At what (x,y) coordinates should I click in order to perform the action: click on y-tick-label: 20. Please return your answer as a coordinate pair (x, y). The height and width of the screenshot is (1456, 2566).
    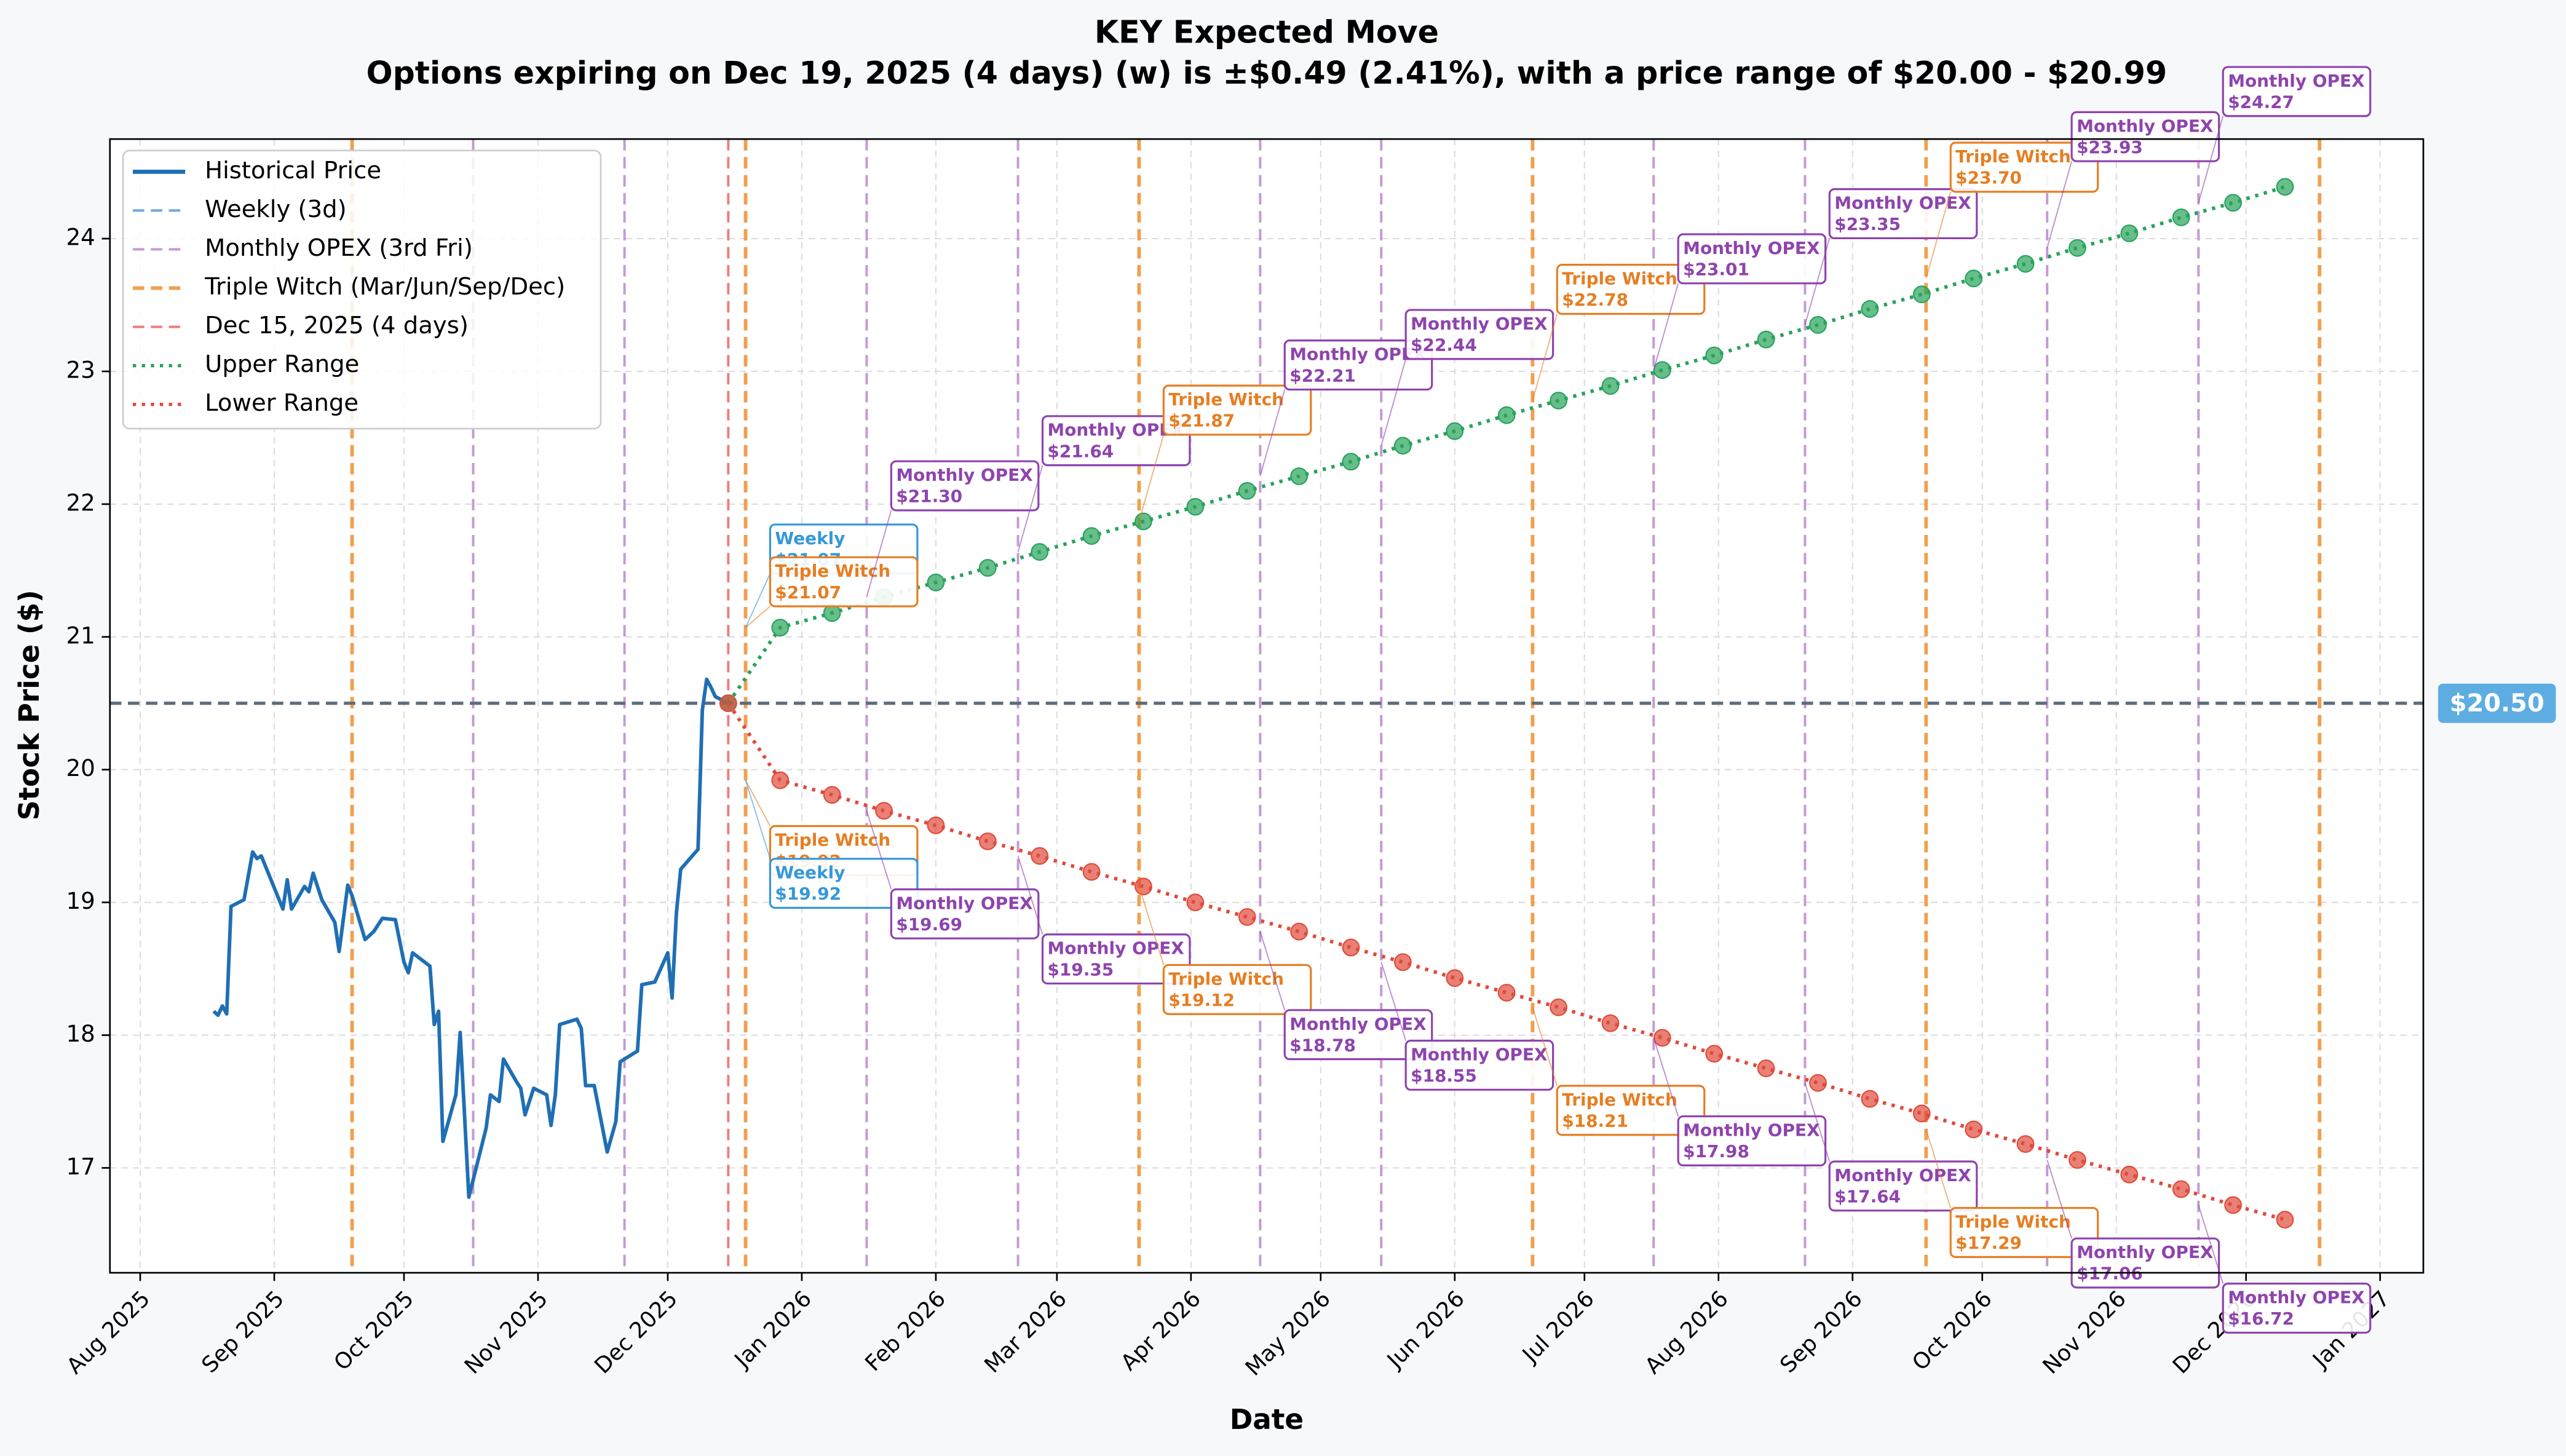
    Looking at the image, I should click on (80, 767).